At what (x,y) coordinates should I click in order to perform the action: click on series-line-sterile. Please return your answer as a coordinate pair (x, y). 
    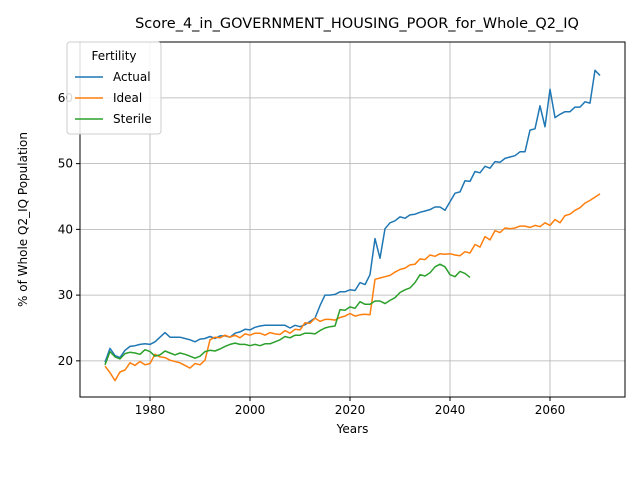
    Looking at the image, I should click on (287, 314).